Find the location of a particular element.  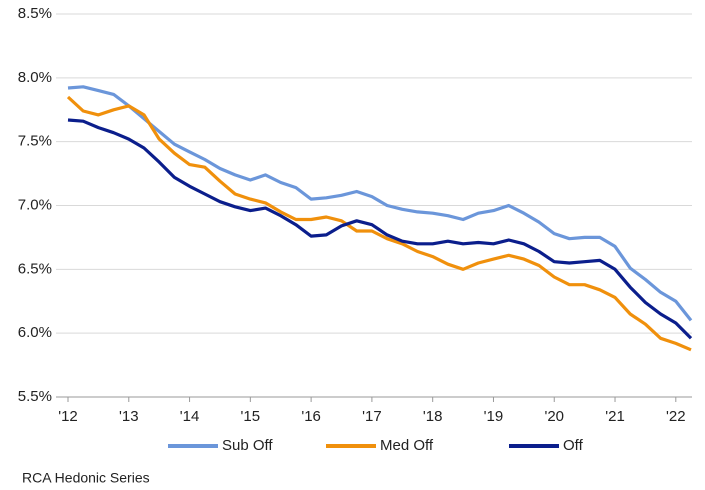

legend-label: Med Off is located at coordinates (407, 445).